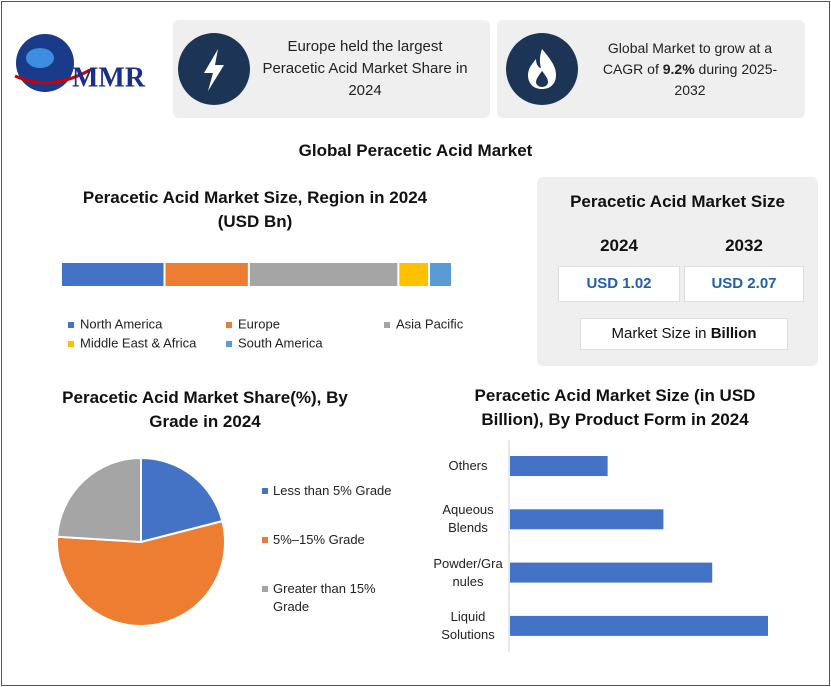  I want to click on legend-label: Greater than 15% Grade, so click(324, 597).